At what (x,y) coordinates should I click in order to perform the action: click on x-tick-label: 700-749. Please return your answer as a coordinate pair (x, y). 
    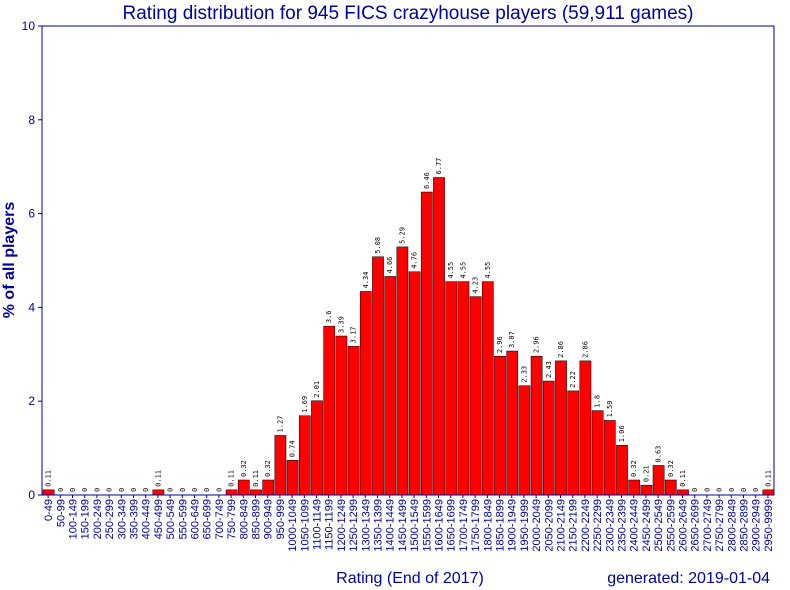
    Looking at the image, I should click on (220, 519).